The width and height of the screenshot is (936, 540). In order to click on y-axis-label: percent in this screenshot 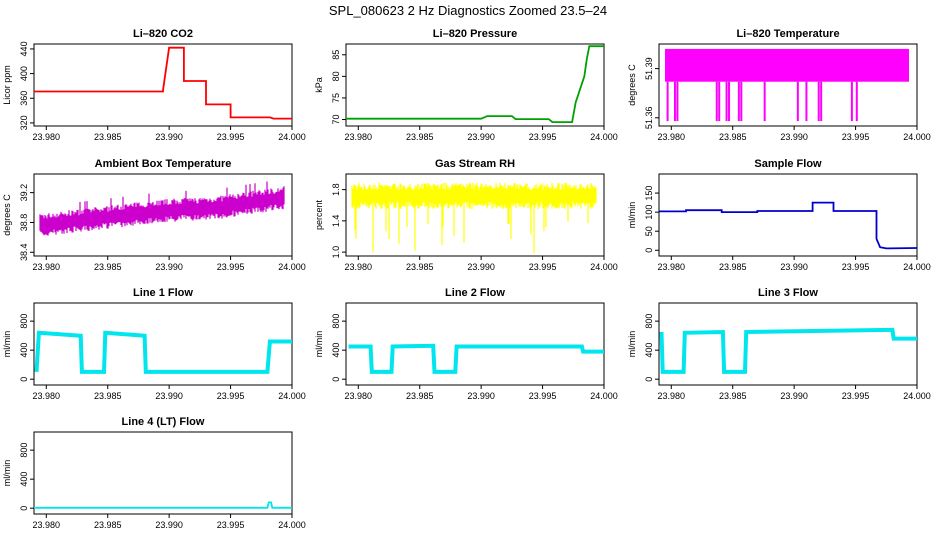, I will do `click(319, 214)`.